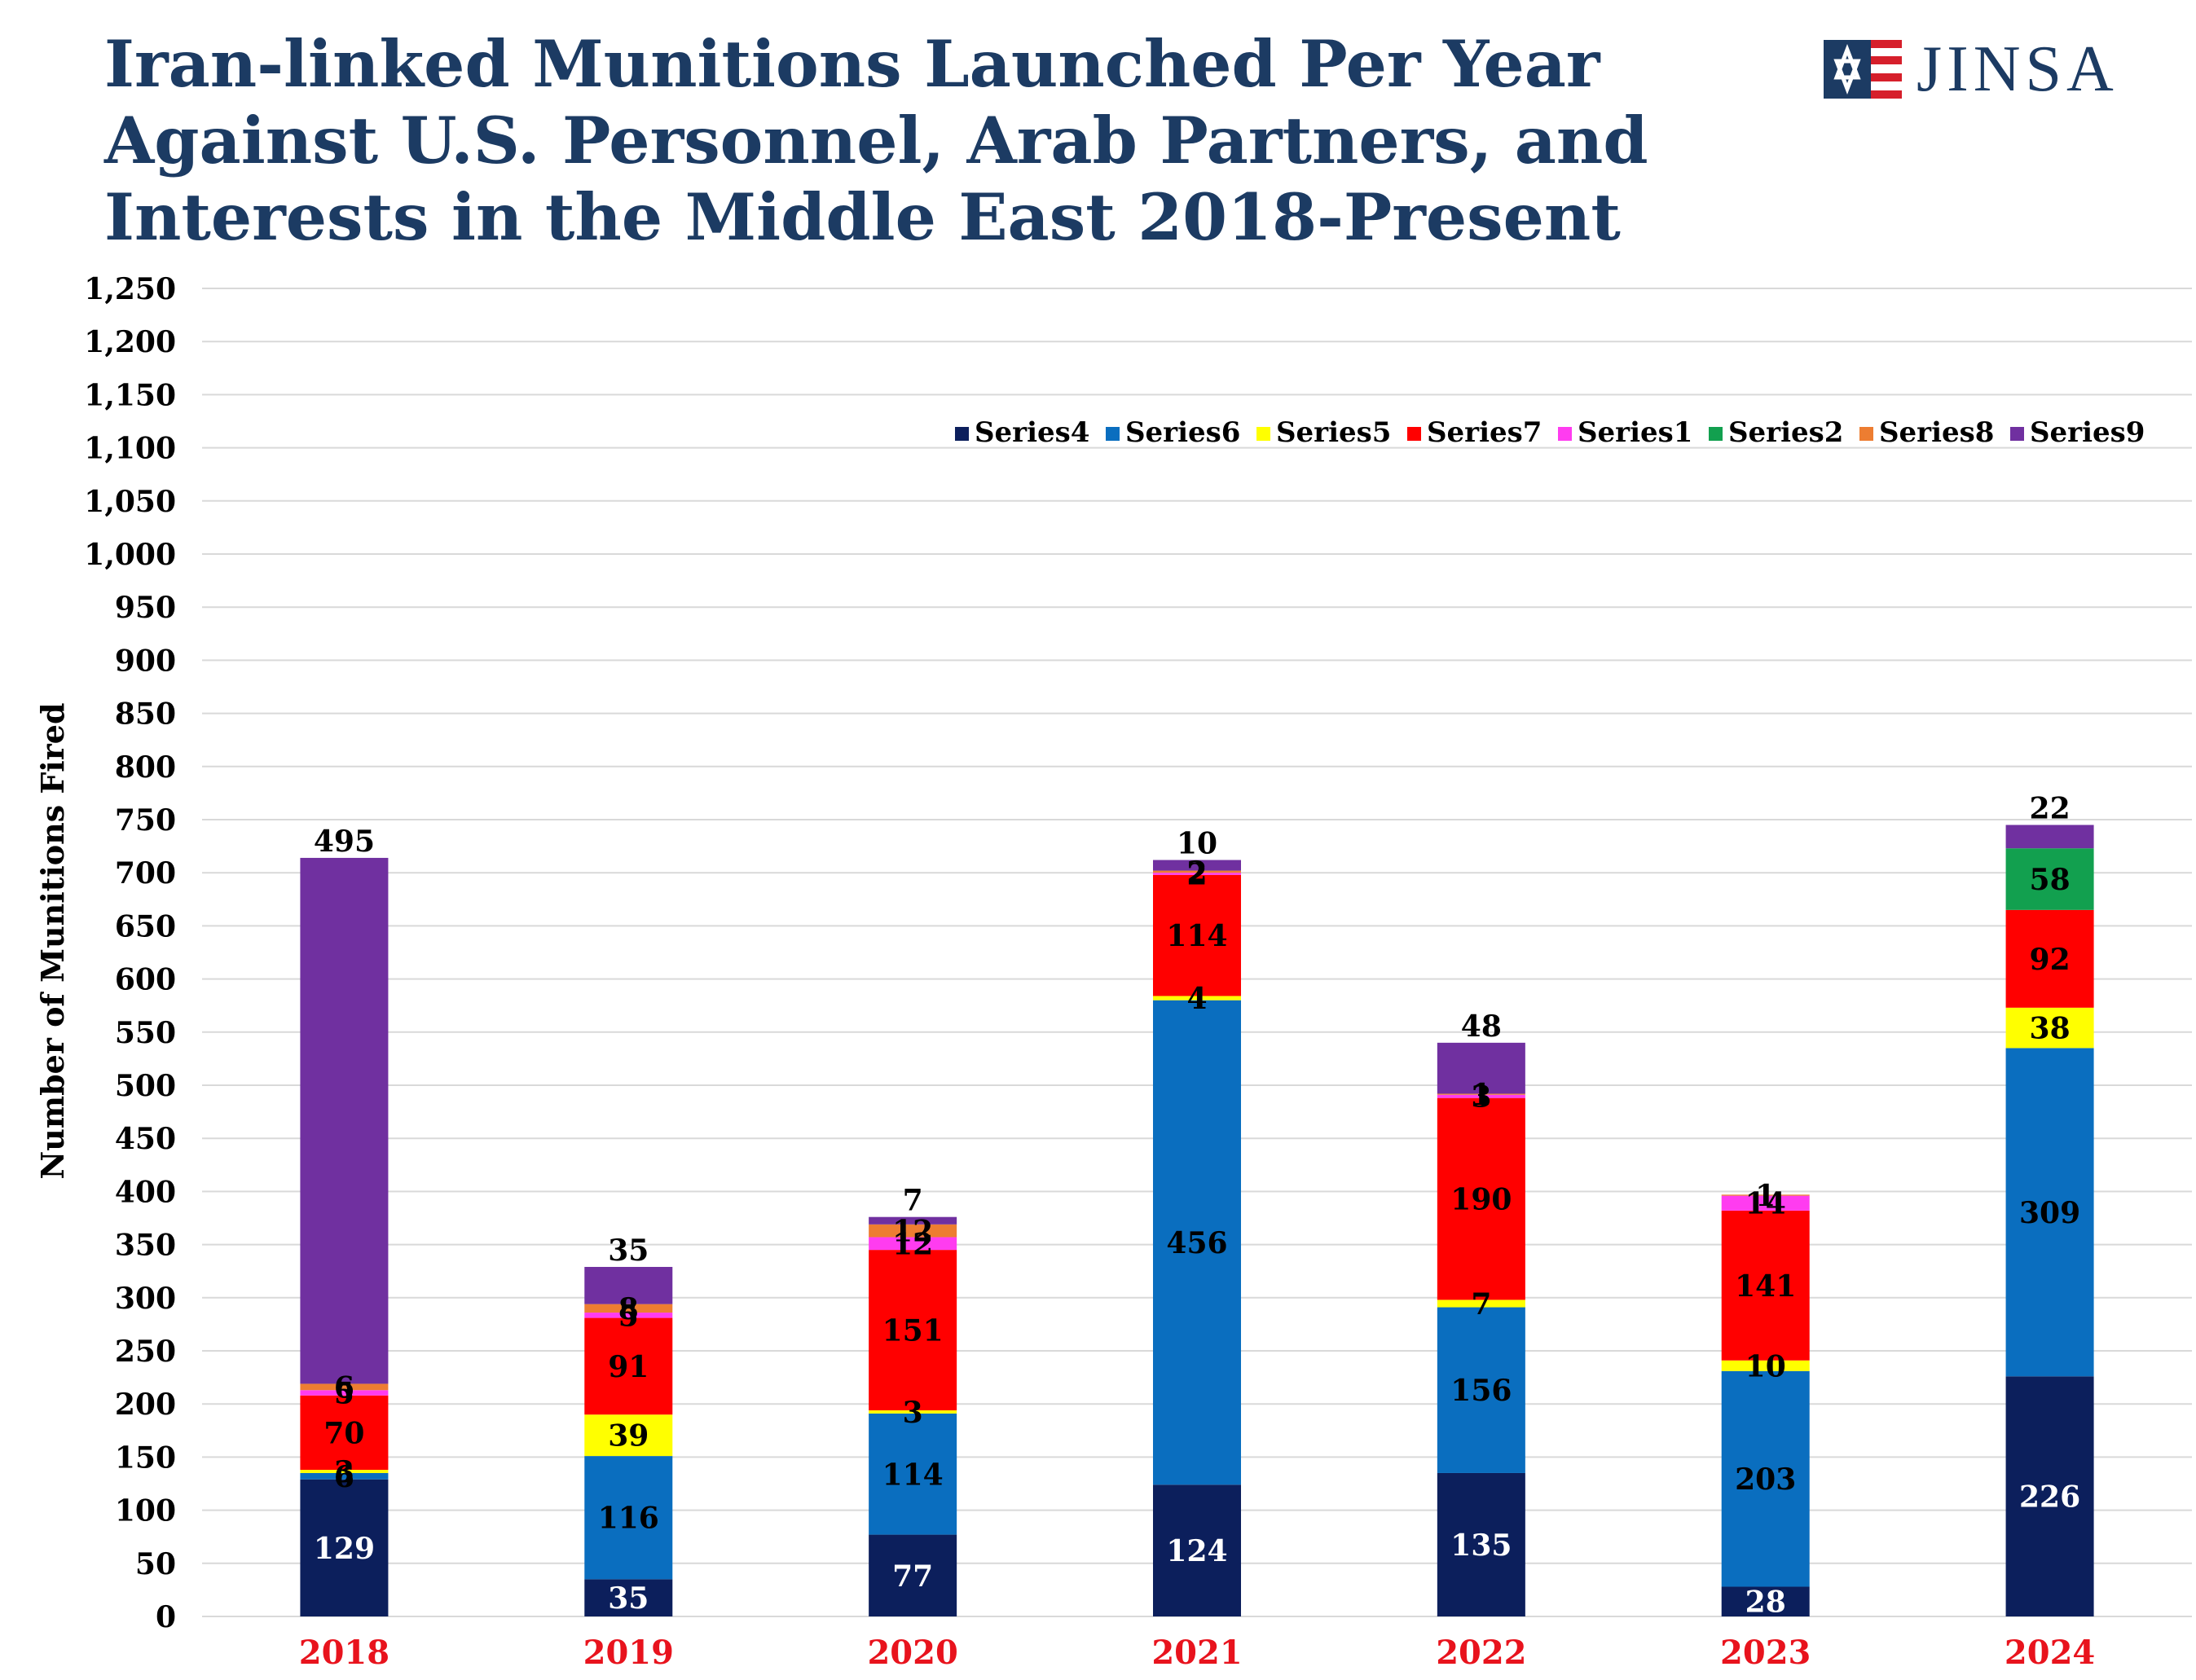 This screenshot has height=1680, width=2196. What do you see at coordinates (628, 1519) in the screenshot?
I see `data-label: 116` at bounding box center [628, 1519].